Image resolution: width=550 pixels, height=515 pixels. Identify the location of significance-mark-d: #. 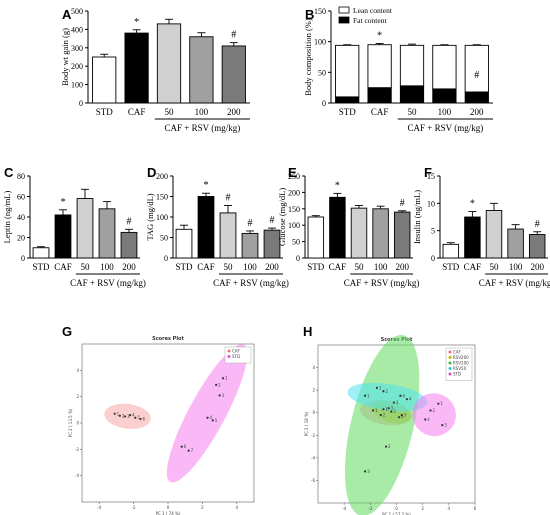
(250, 223).